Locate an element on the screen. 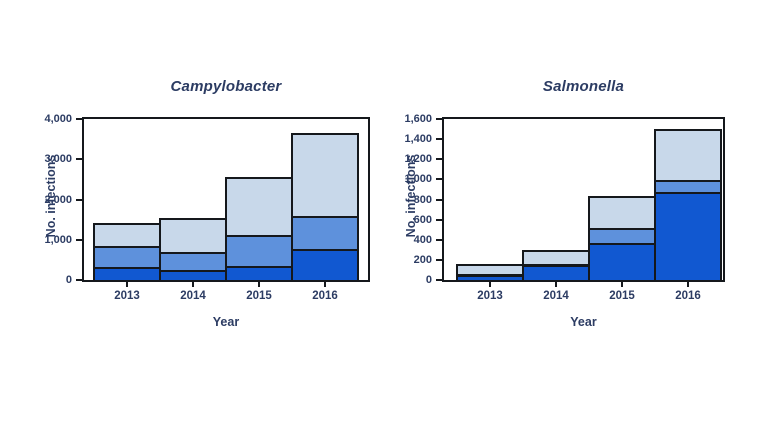 The image size is (767, 421). chart-title: Salmonella is located at coordinates (583, 86).